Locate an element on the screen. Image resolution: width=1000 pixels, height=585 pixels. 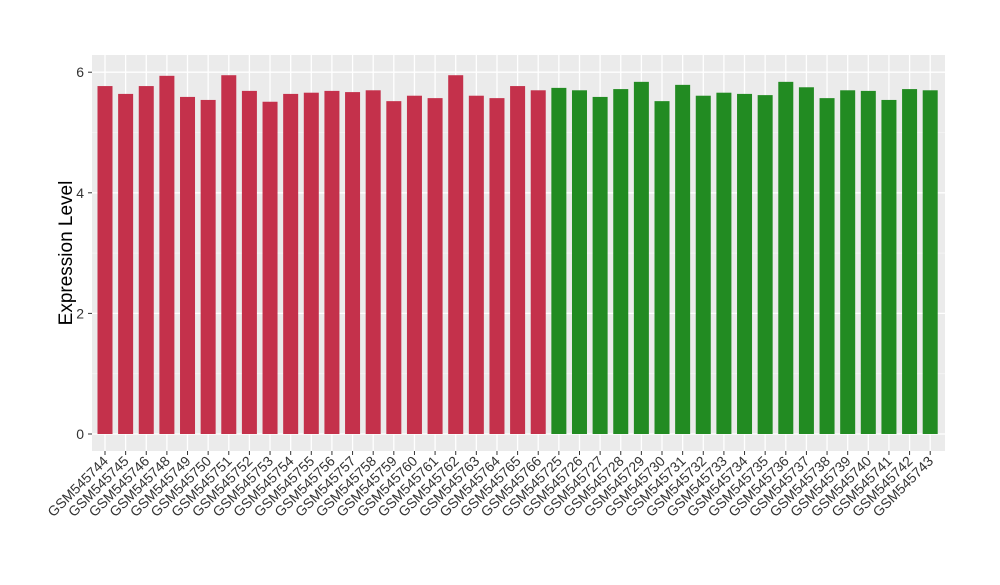
bar-GSM545764 is located at coordinates (497, 266).